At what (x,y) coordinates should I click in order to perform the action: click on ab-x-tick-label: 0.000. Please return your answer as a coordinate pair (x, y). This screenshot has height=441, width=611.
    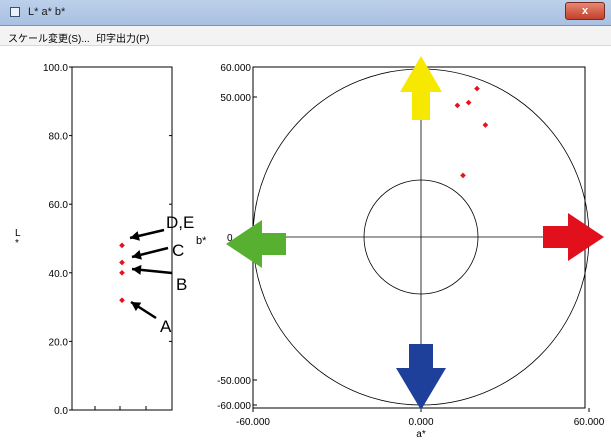
    Looking at the image, I should click on (420, 422).